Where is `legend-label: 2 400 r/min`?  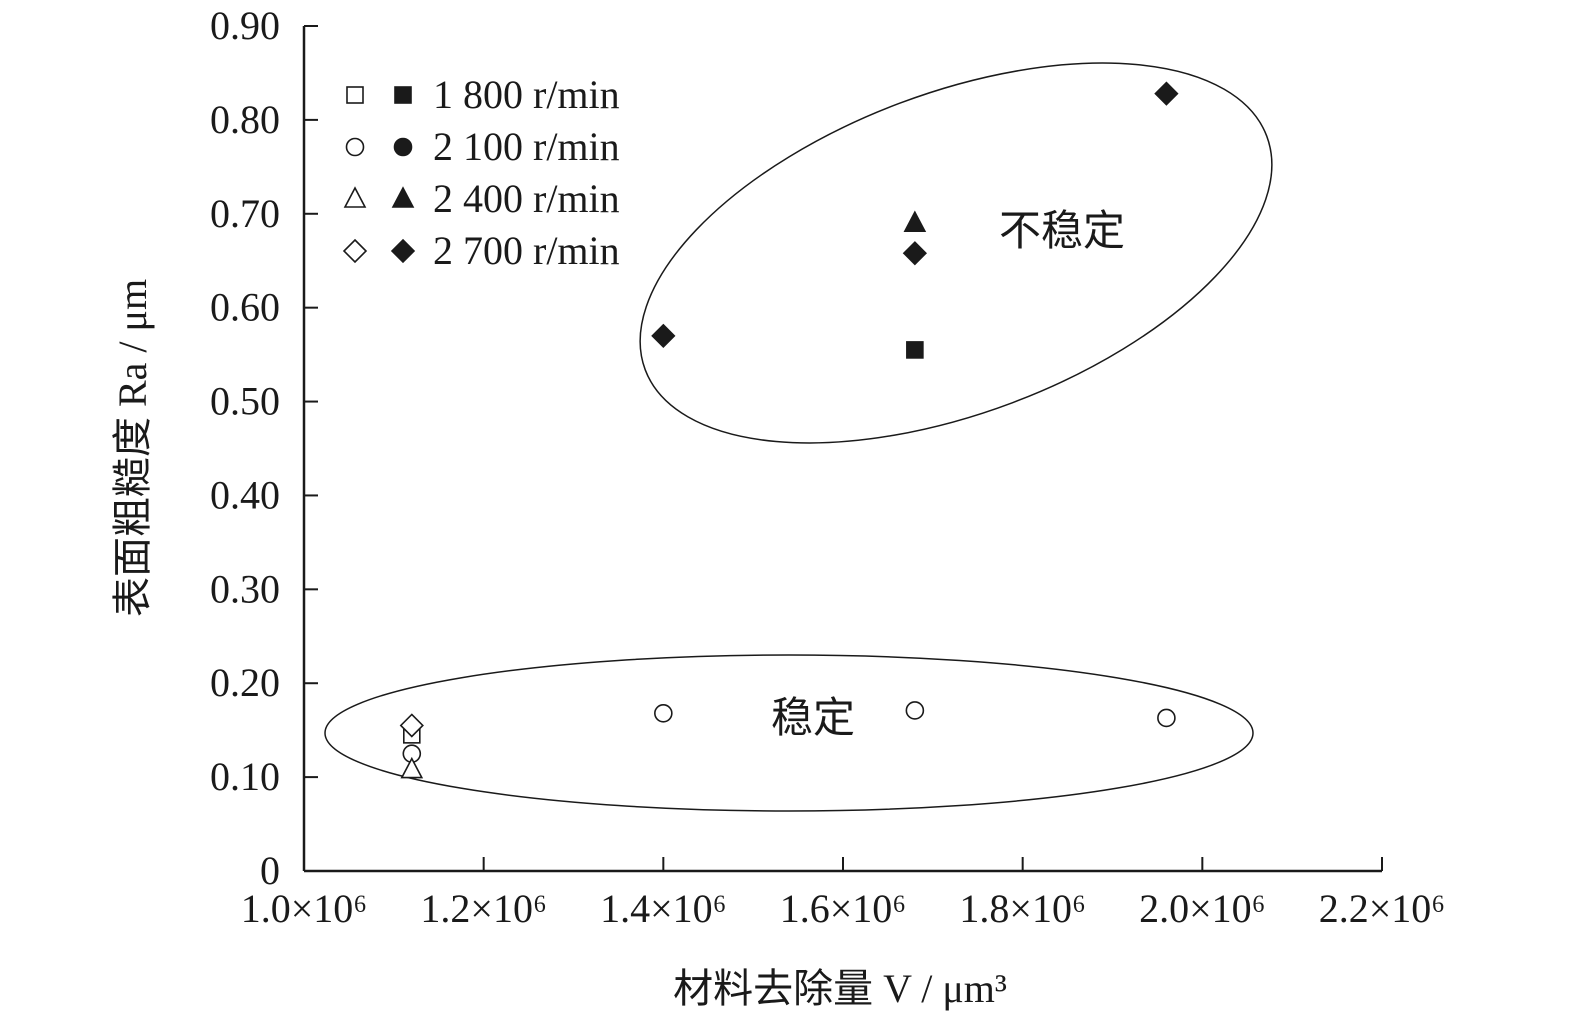
legend-label: 2 400 r/min is located at coordinates (526, 198).